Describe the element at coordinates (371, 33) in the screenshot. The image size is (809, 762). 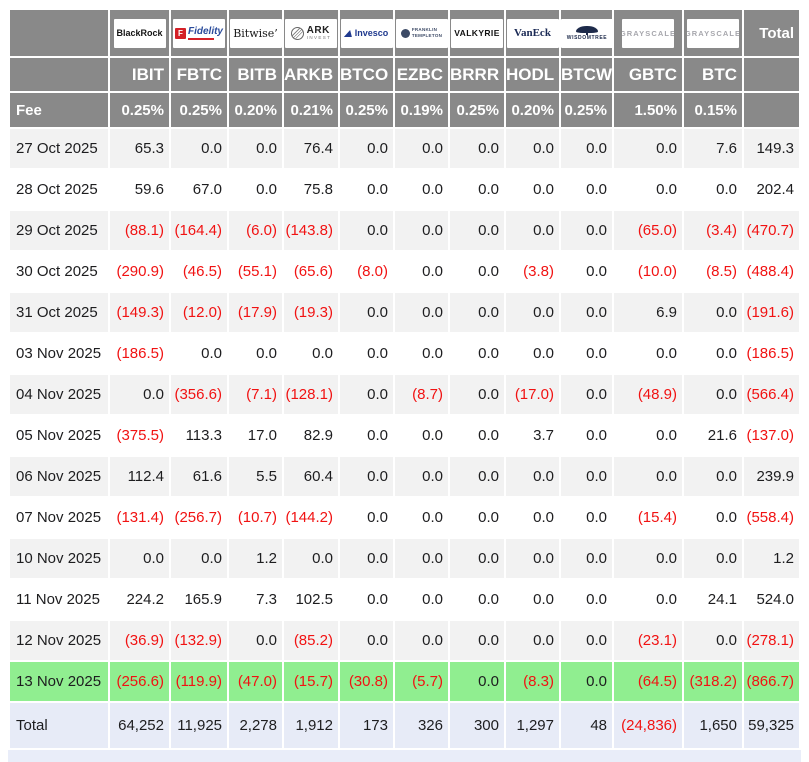
I see `invesco-logo-text: Invesco` at that location.